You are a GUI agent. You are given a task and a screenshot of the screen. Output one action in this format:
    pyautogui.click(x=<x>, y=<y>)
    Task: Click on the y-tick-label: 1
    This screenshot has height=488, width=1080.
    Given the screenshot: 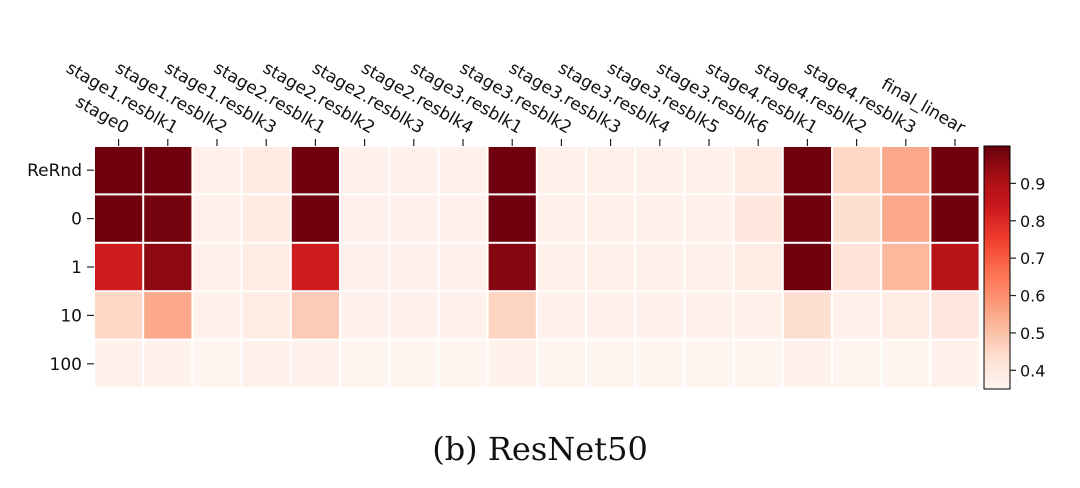 What is the action you would take?
    pyautogui.click(x=76, y=268)
    